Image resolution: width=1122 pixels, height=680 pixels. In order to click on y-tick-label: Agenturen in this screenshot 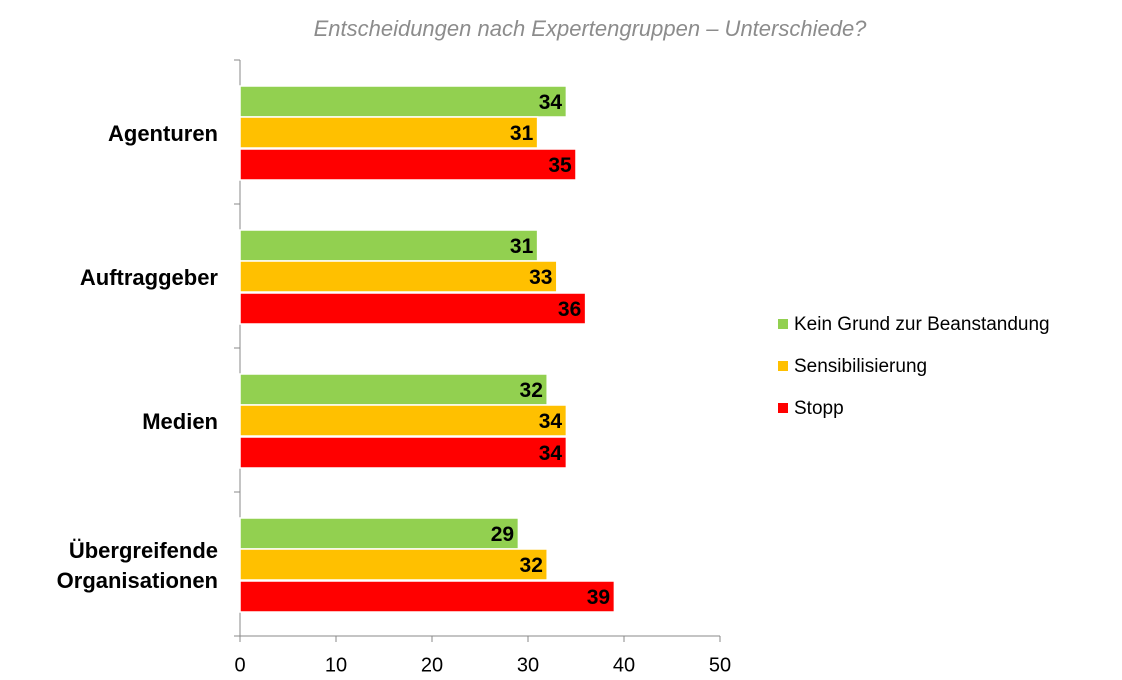, I will do `click(163, 133)`.